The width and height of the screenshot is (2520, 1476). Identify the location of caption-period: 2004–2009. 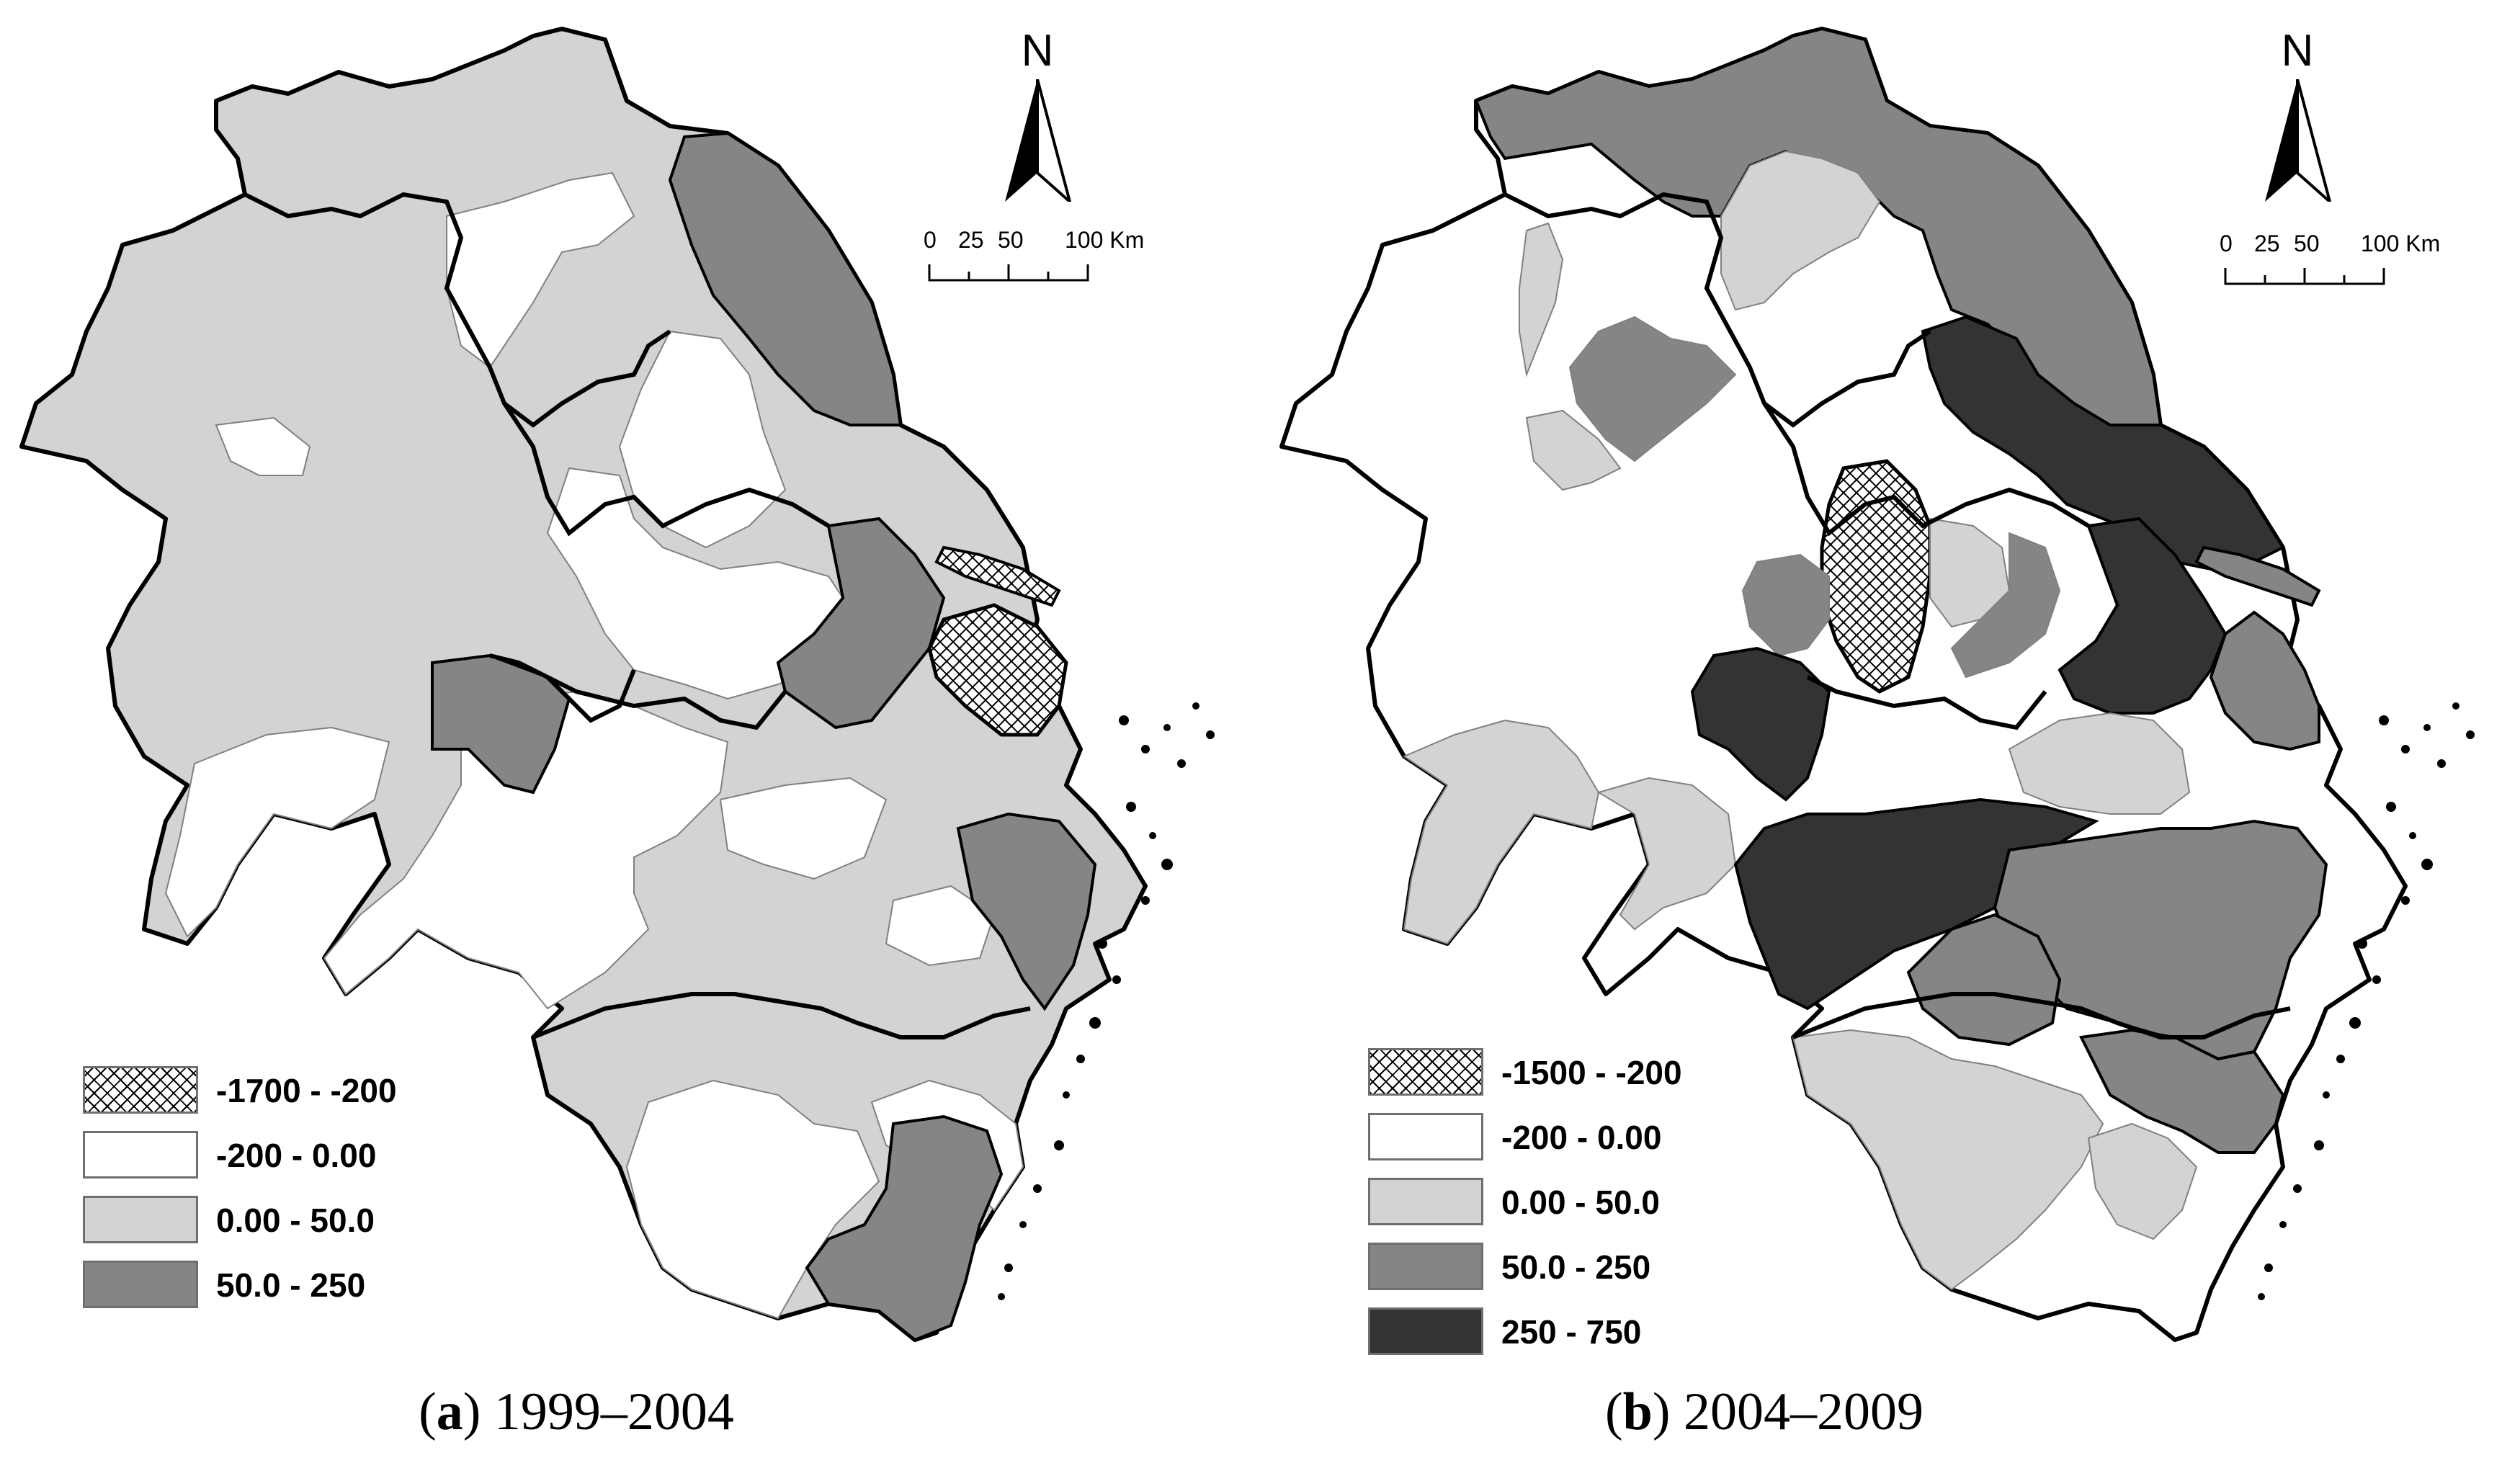
(1803, 1411).